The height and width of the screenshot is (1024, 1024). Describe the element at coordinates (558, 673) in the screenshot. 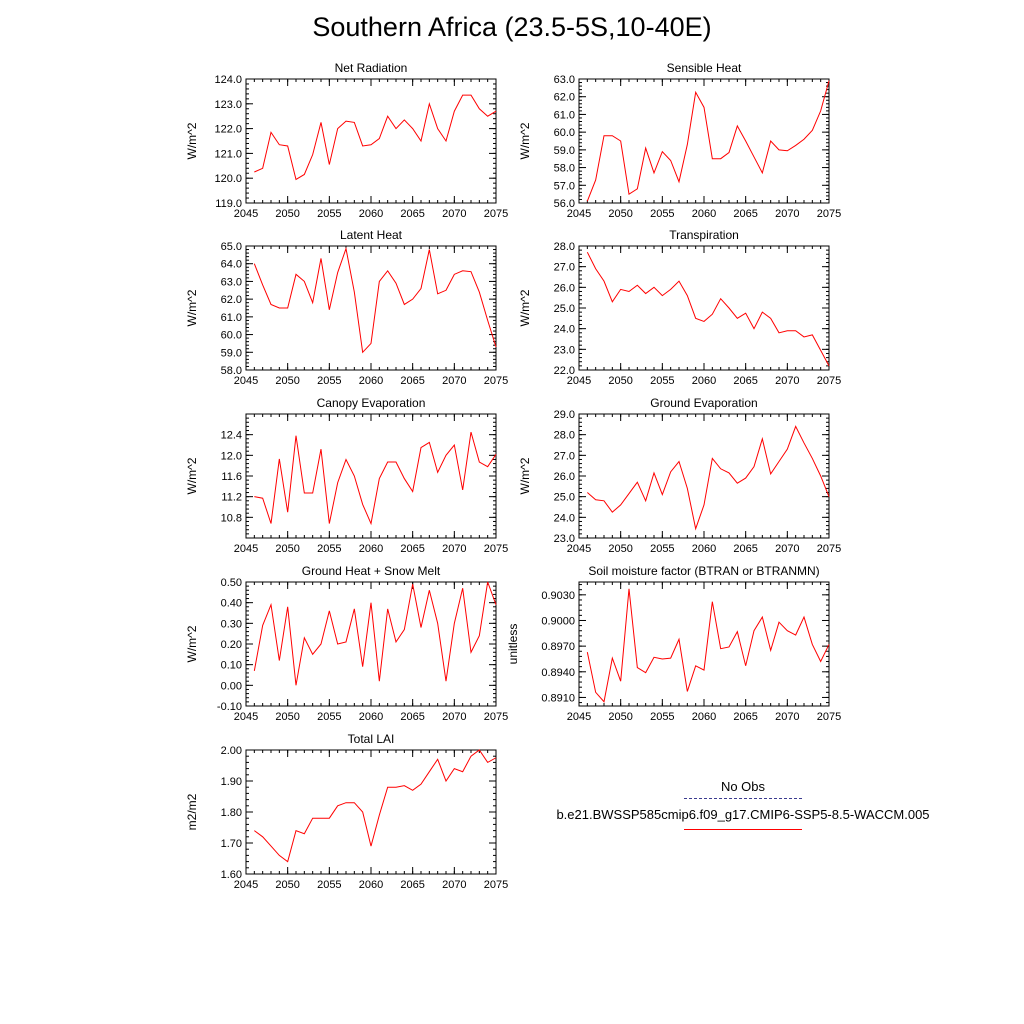

I see `y-tick-label: 0.8940` at that location.